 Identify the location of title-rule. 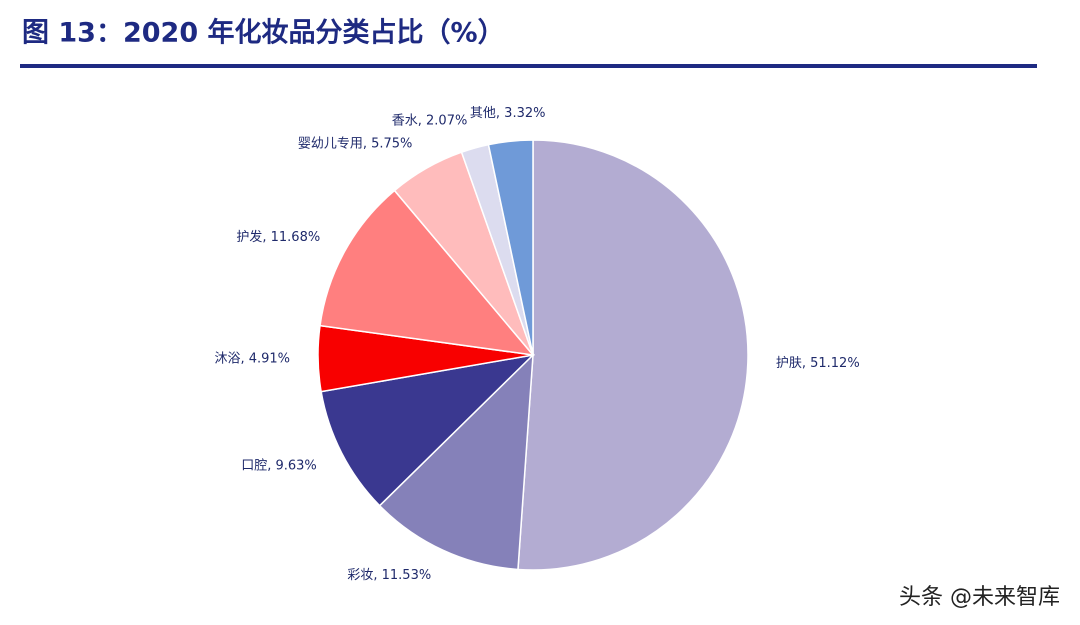
(528, 66).